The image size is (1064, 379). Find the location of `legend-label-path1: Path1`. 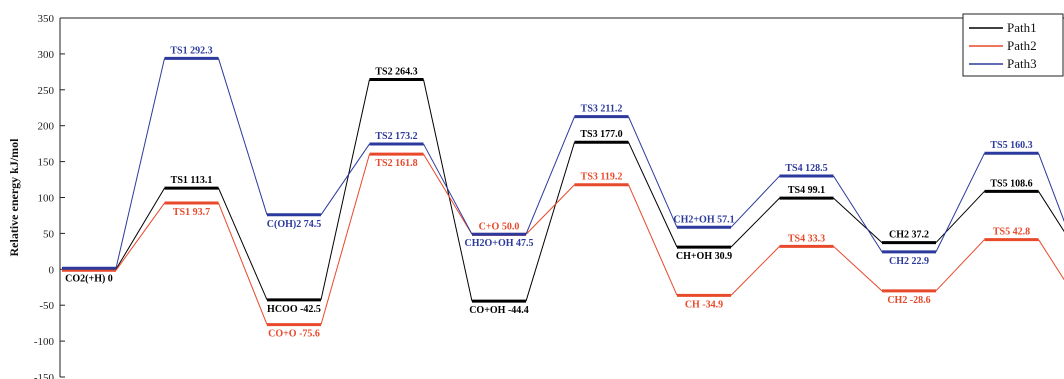

legend-label-path1: Path1 is located at coordinates (1022, 27).